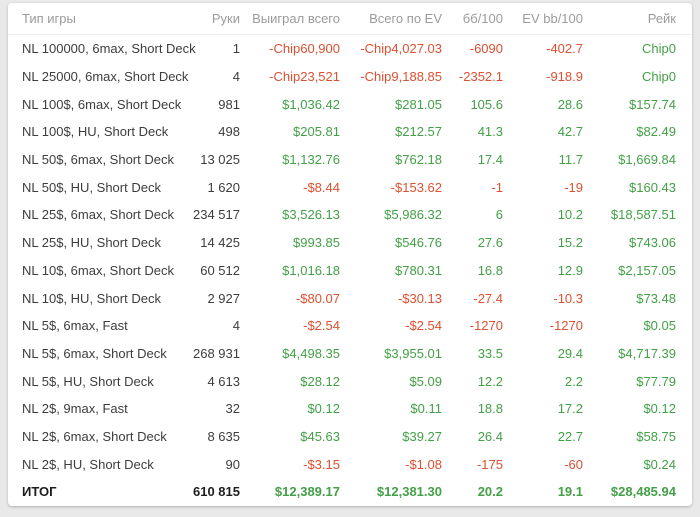 The height and width of the screenshot is (517, 700). I want to click on column-header-hands: Руки, so click(211, 19).